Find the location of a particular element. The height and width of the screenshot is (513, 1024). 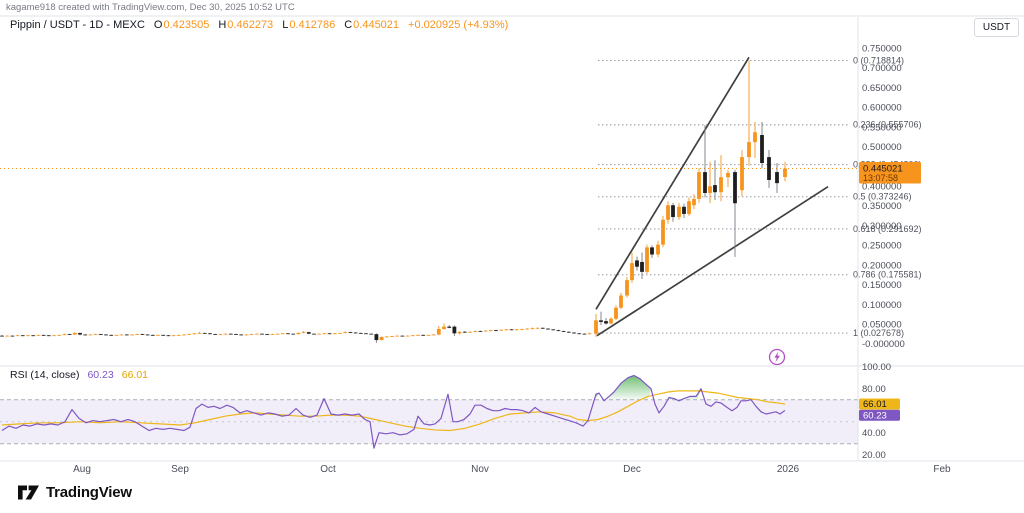

ohlc-high: H 0.462273 is located at coordinates (245, 25).